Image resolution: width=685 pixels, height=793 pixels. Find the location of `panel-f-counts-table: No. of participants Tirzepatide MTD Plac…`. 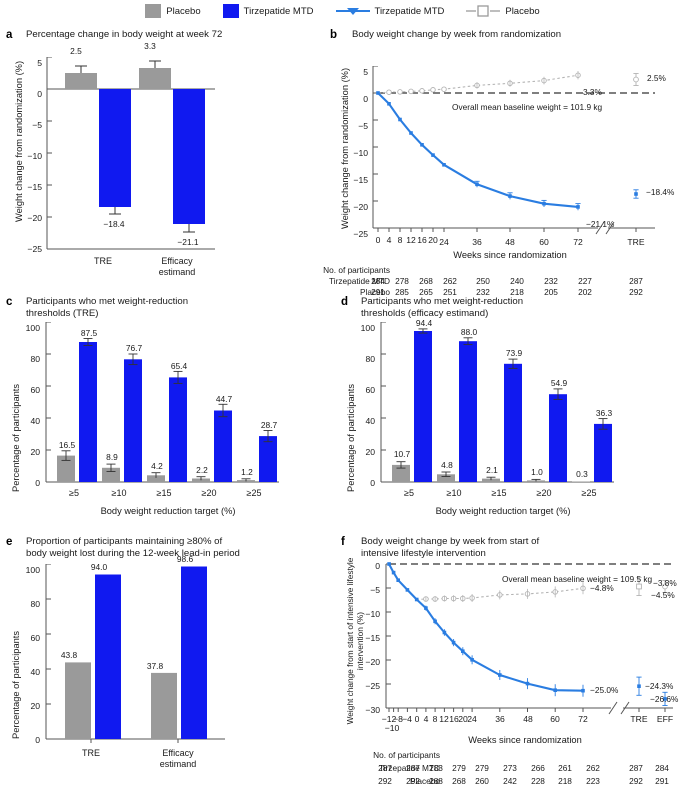

panel-f-counts-table: No. of participants Tirzepatide MTD Plac… is located at coordinates (512, 768).